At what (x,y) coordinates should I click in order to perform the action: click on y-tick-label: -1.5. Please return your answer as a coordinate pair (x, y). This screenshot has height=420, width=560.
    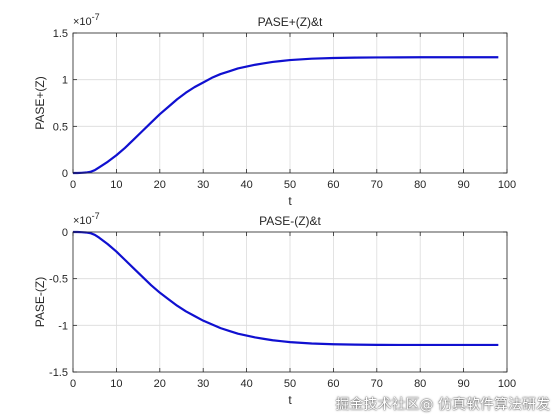
    Looking at the image, I should click on (58, 373).